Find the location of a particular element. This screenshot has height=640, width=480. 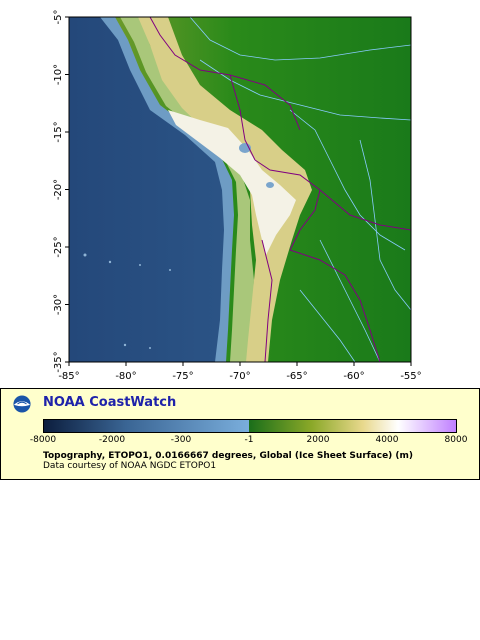

colorbar-label: -8000 is located at coordinates (43, 440).